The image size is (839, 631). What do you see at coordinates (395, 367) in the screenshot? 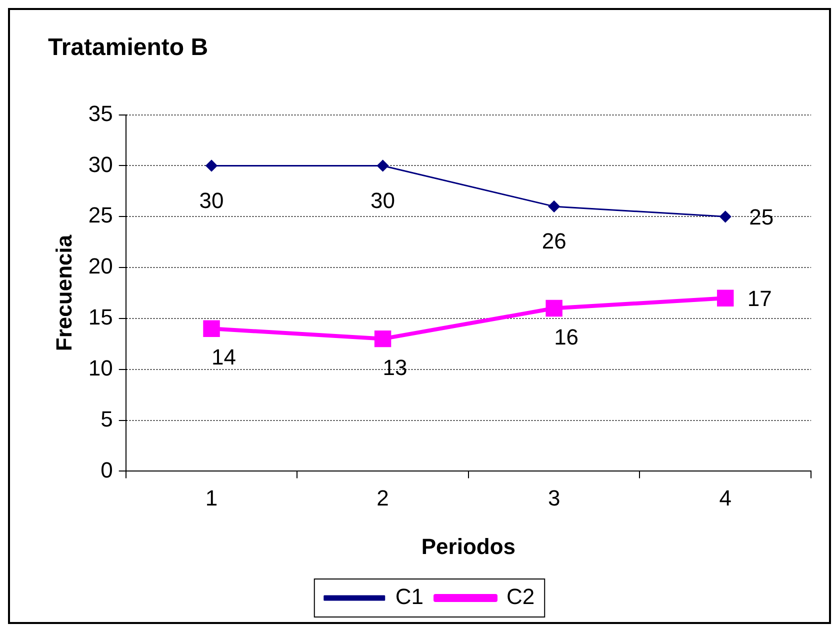
I see `data-label: 13` at bounding box center [395, 367].